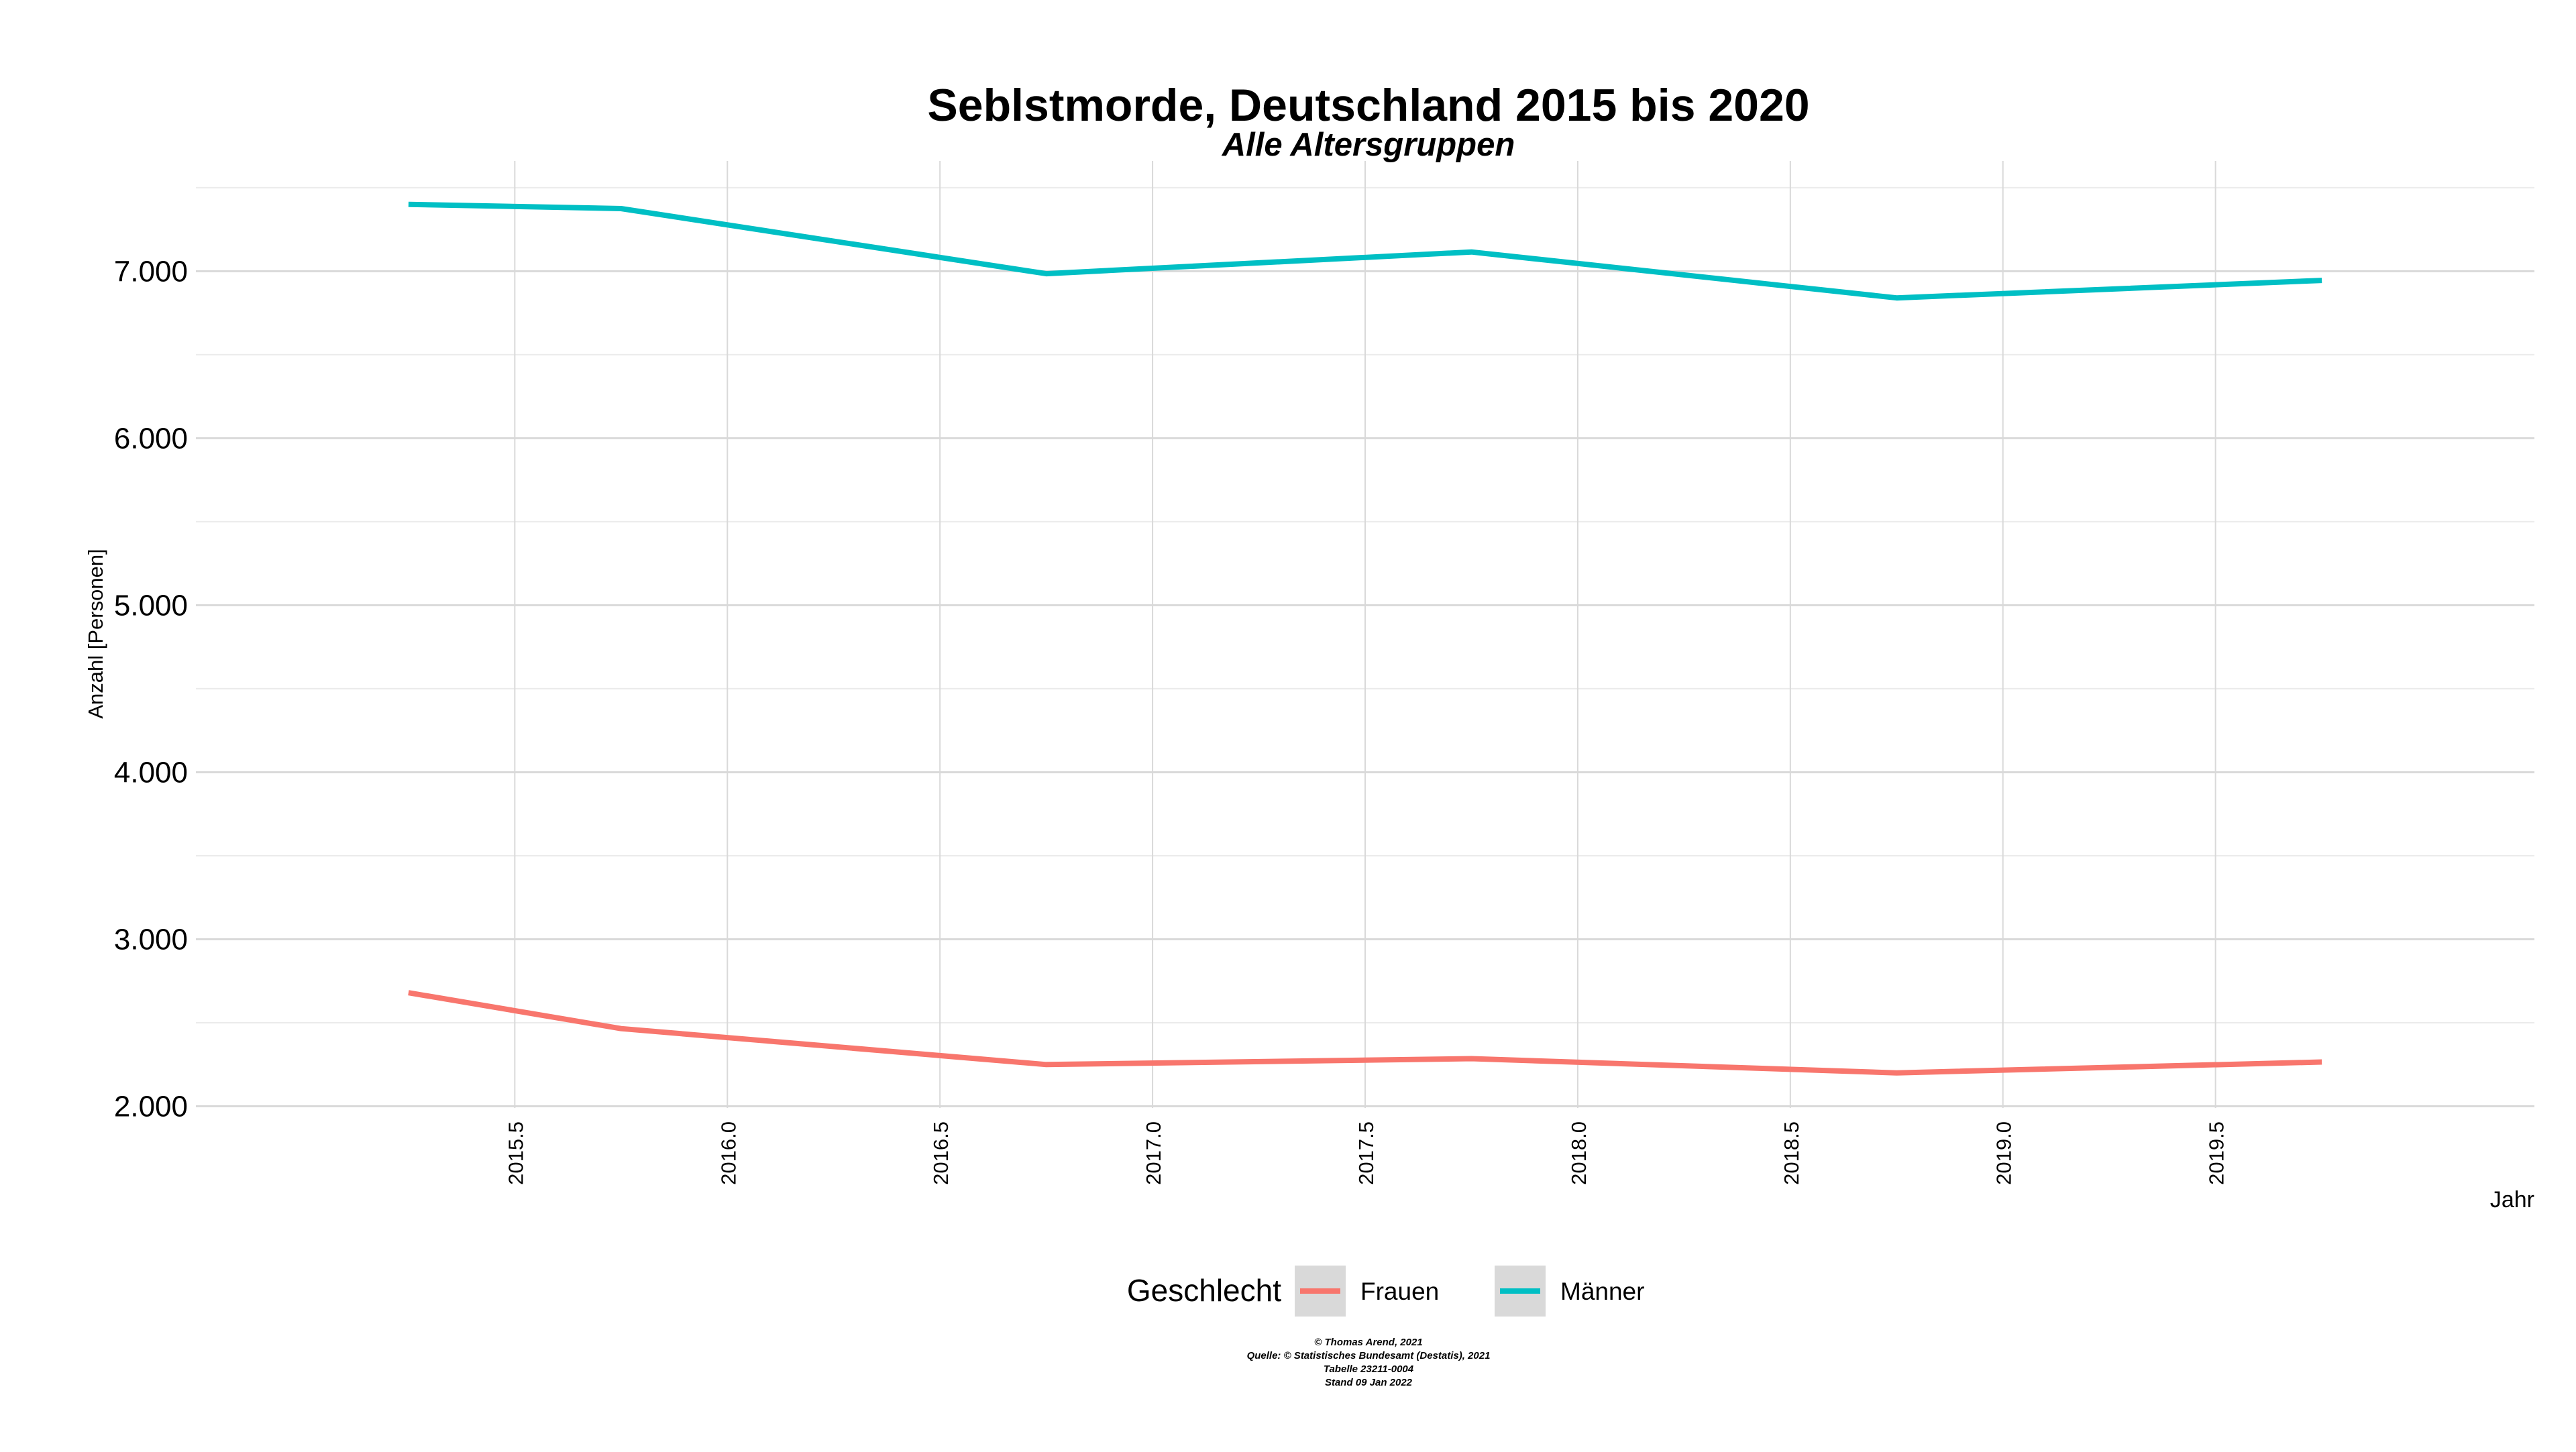  I want to click on legend-label: Männer, so click(1602, 1291).